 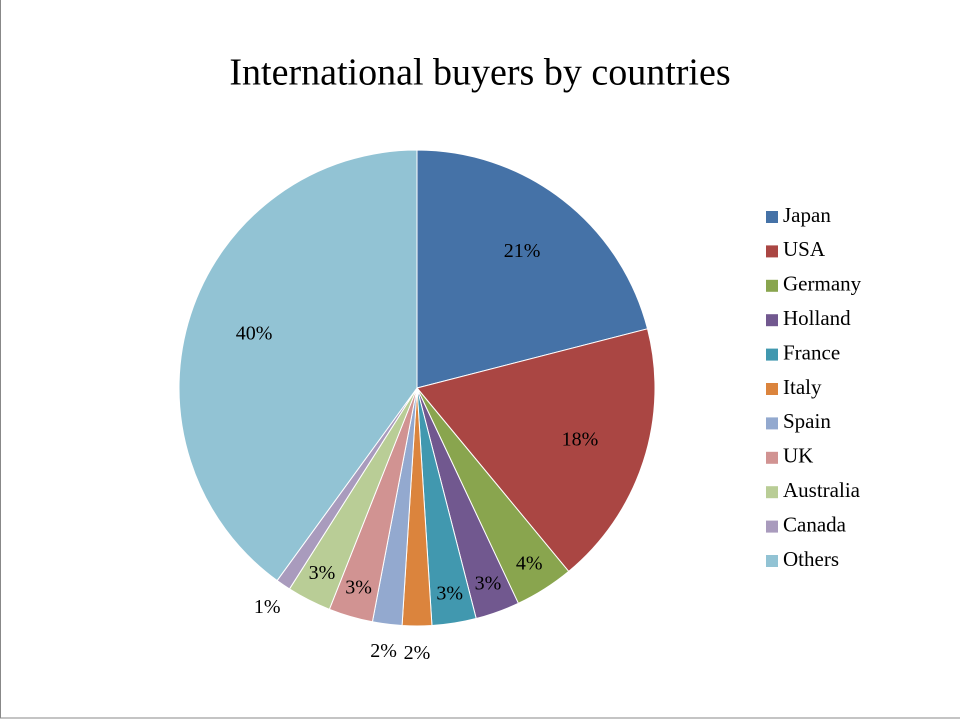 I want to click on data-label: 18%, so click(x=580, y=440).